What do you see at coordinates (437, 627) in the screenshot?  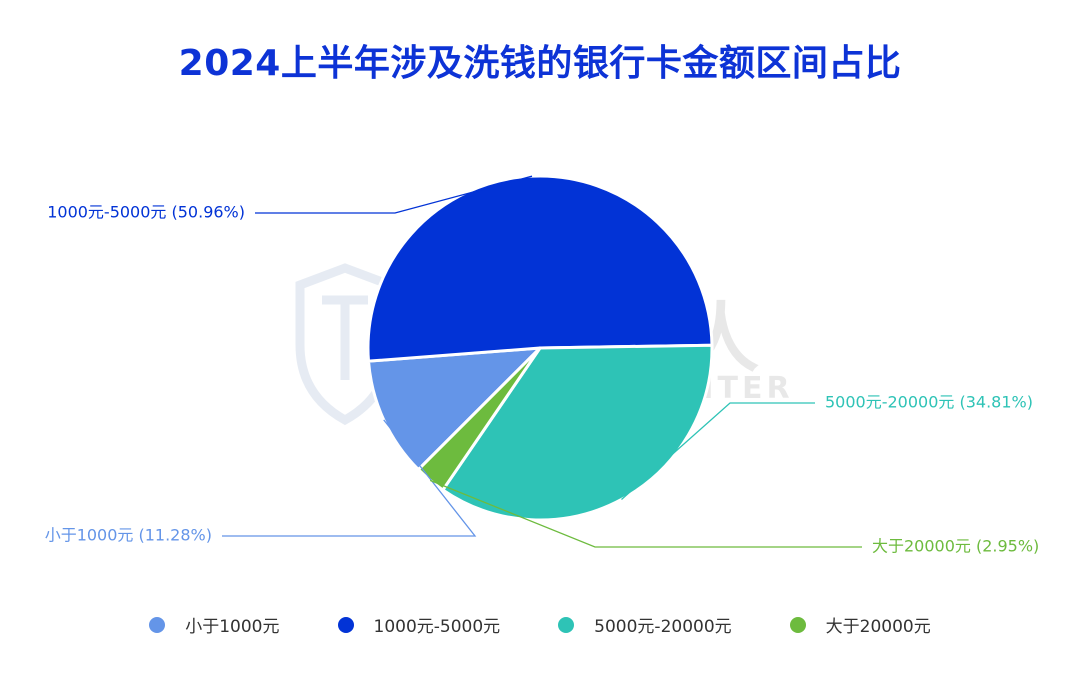 I see `legend-label: 1000元-5000元` at bounding box center [437, 627].